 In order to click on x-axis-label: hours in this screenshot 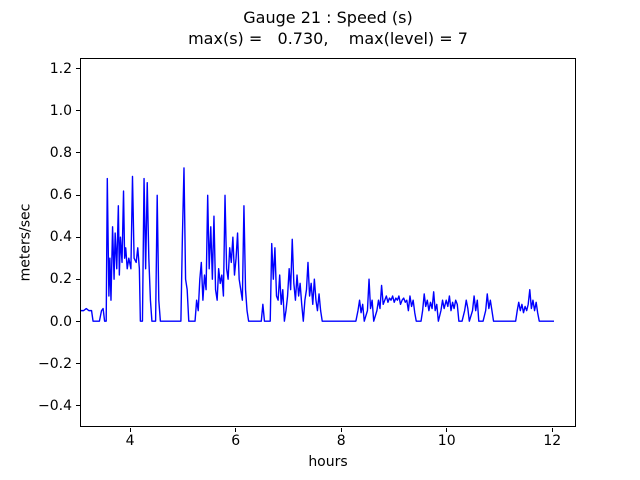, I will do `click(328, 462)`.